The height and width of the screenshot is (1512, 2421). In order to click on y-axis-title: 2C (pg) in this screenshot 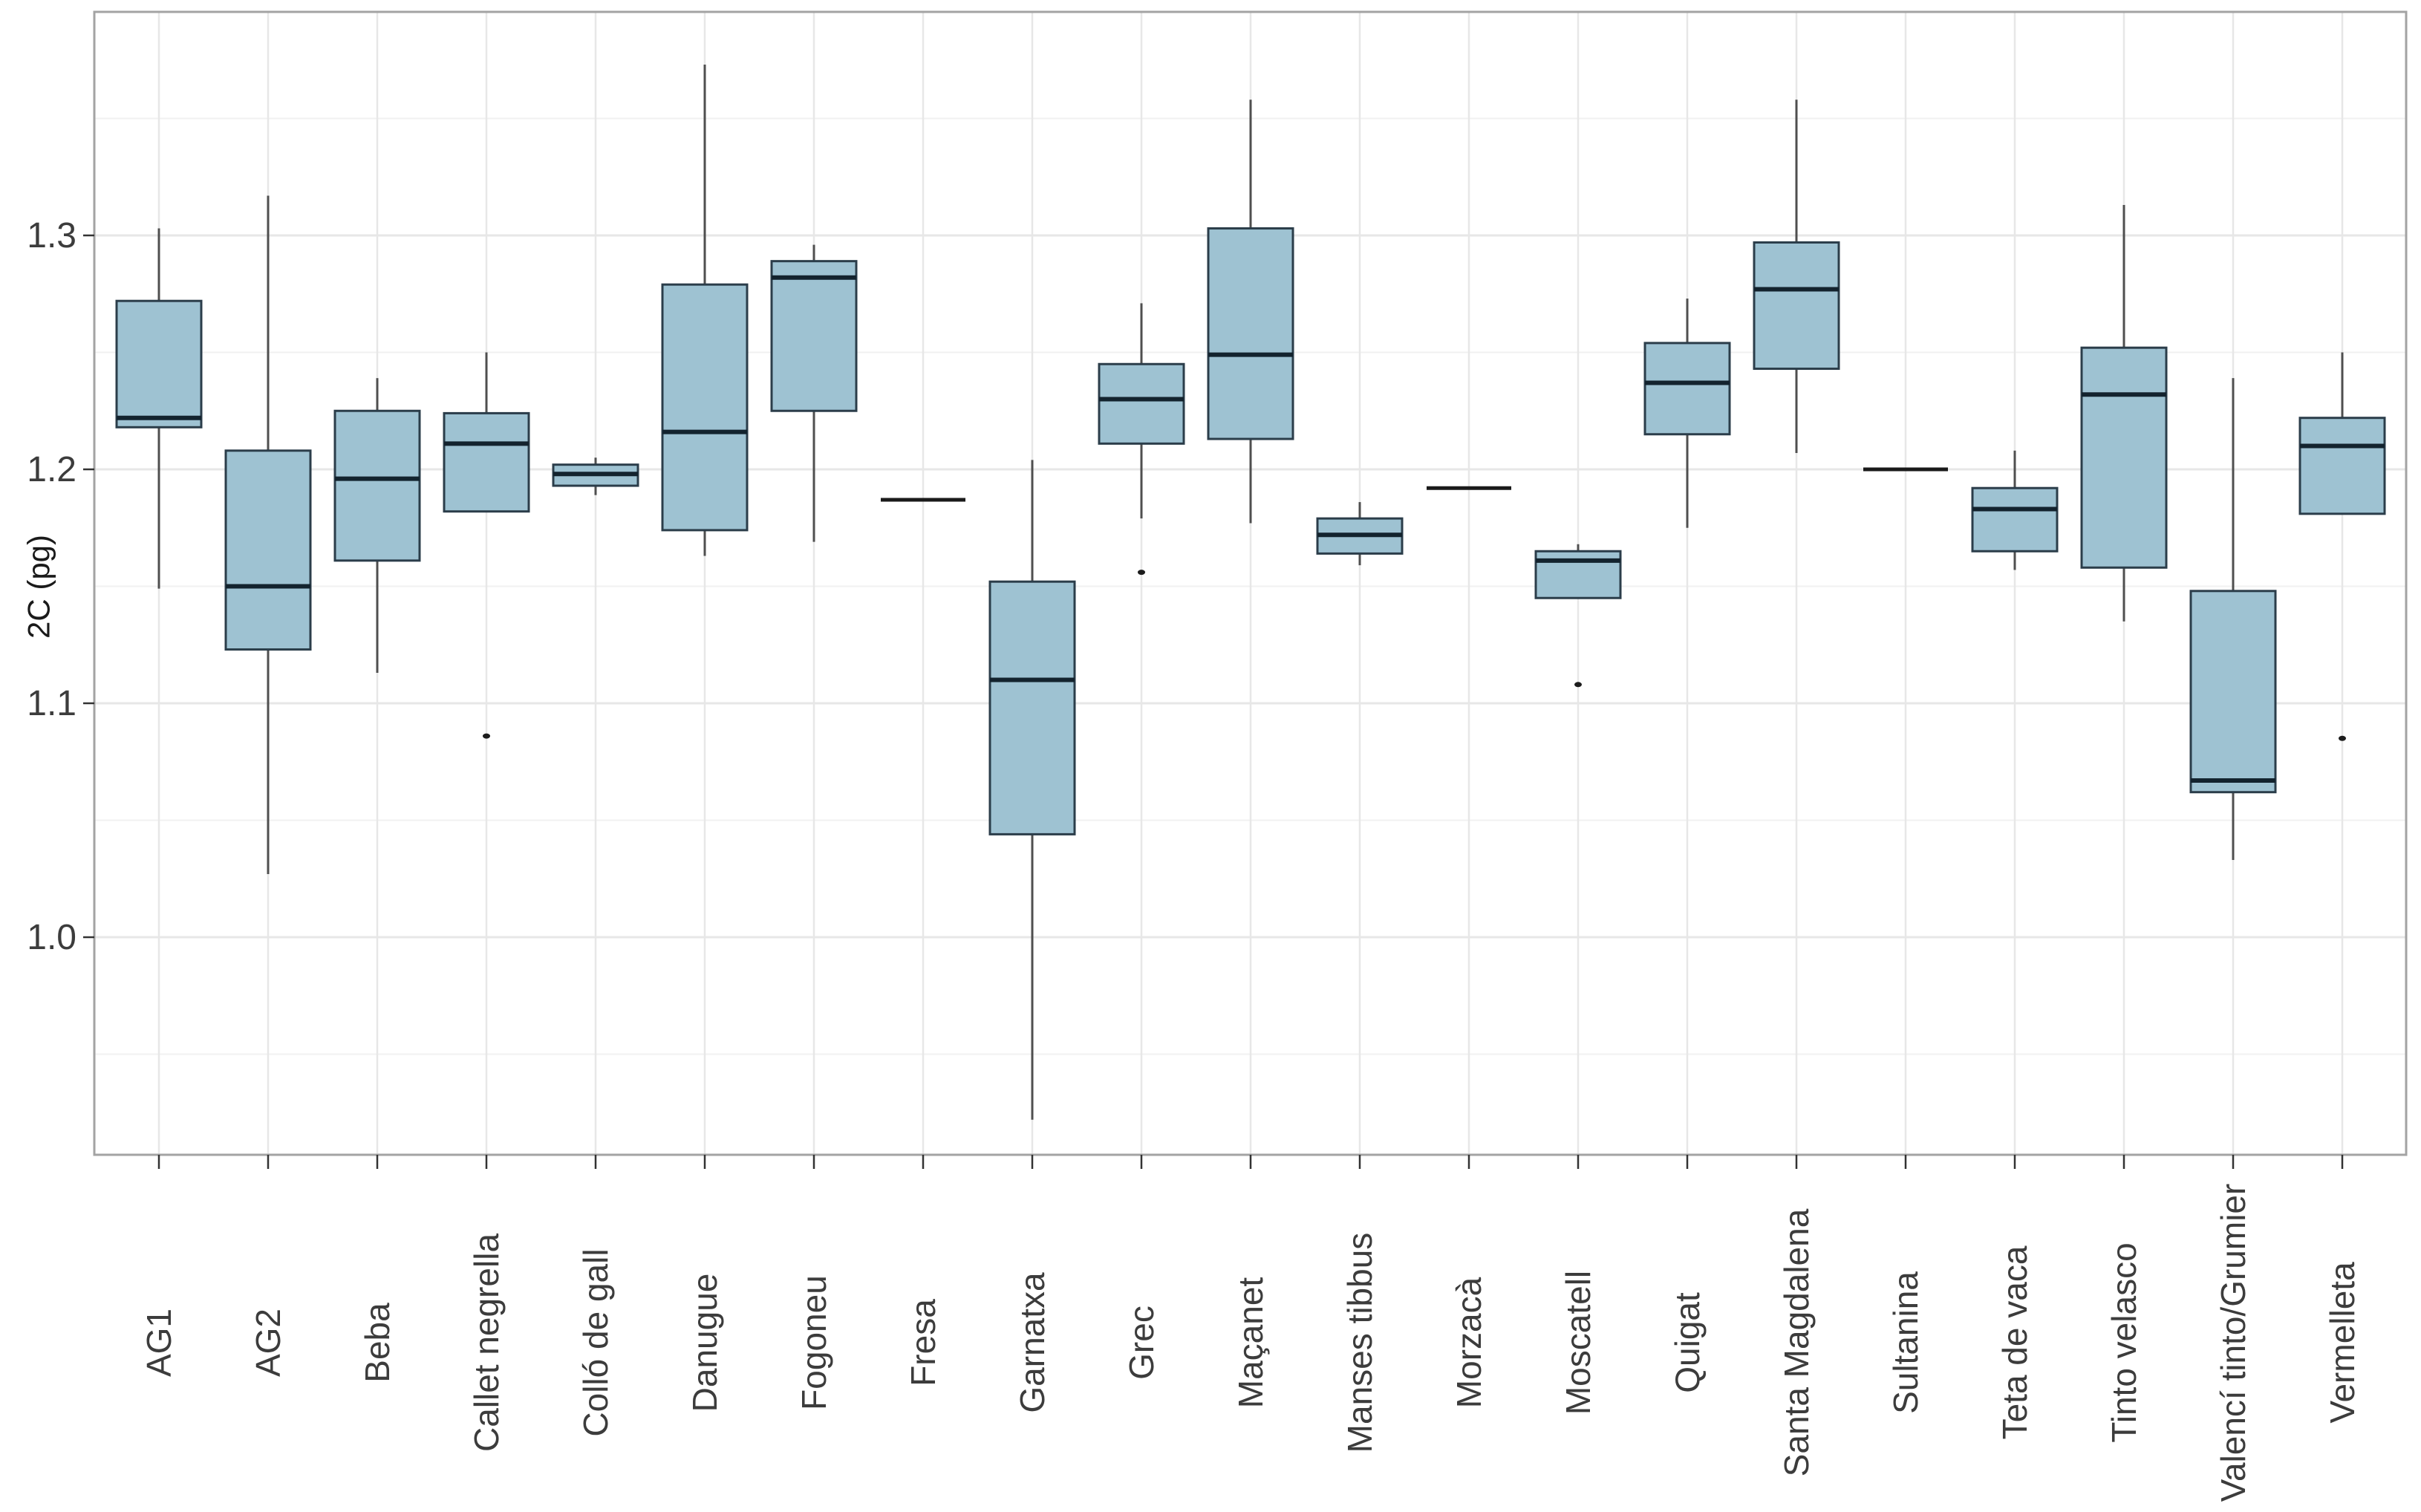, I will do `click(39, 587)`.